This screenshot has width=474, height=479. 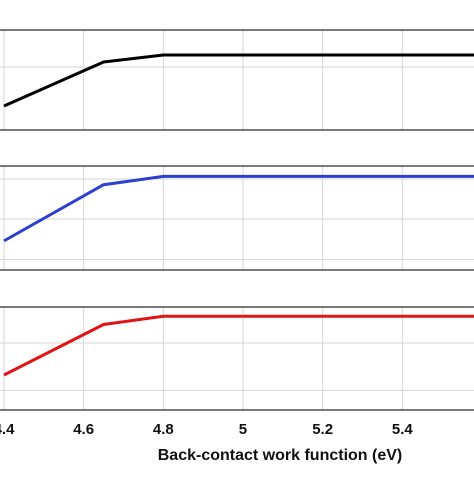 I want to click on x-tick-label: 4.8, so click(x=163, y=429).